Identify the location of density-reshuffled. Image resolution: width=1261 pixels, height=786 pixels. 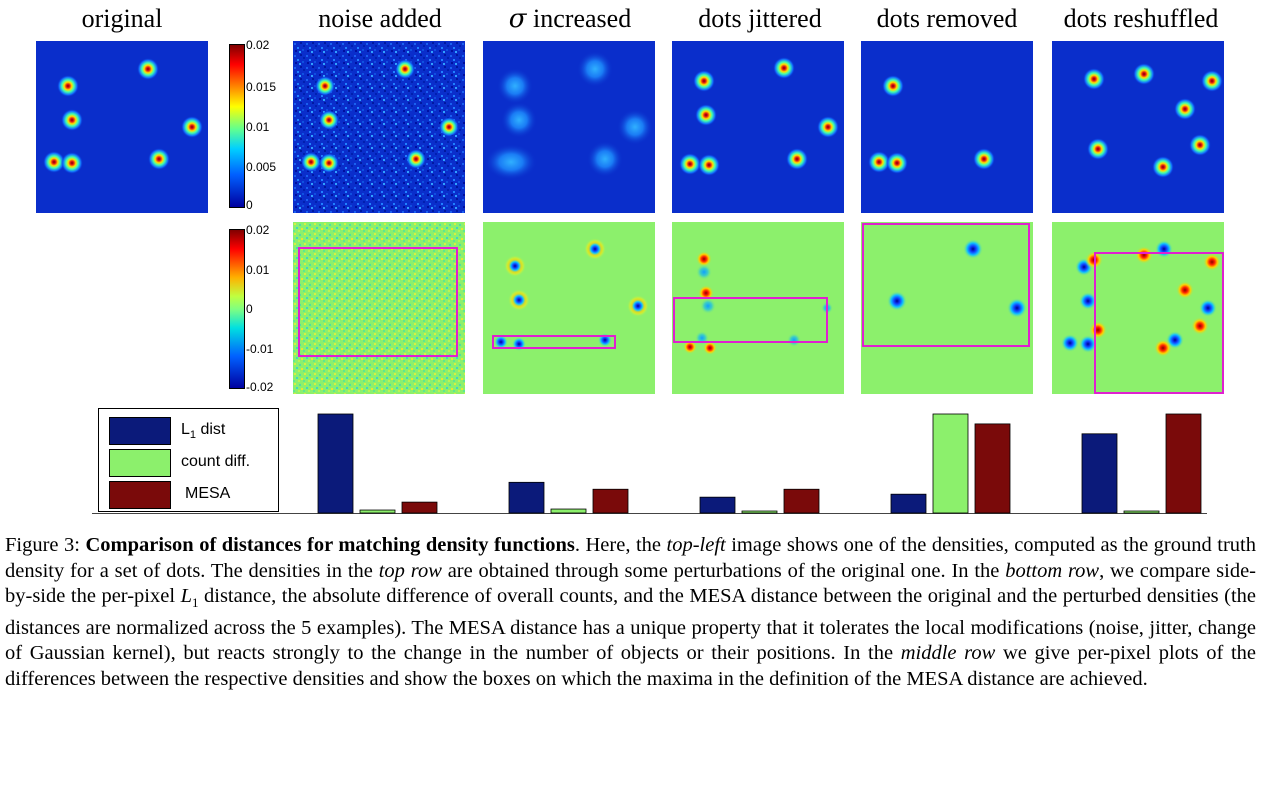
(1138, 127).